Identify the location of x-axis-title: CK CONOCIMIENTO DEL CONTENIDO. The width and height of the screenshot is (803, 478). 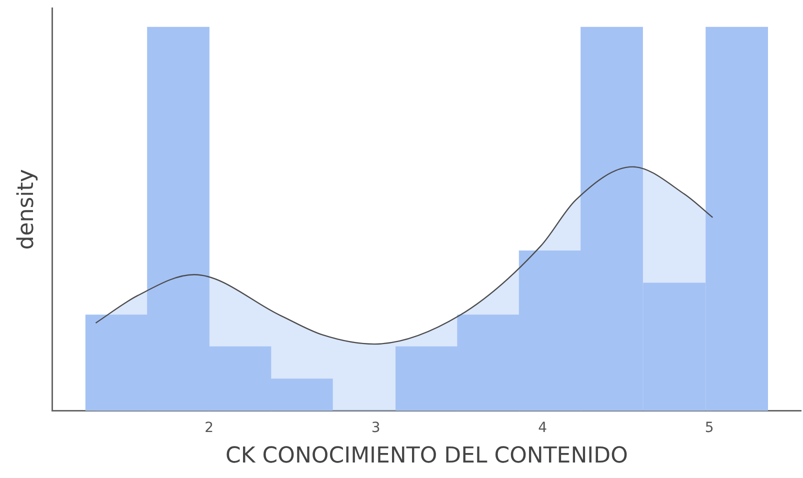
(426, 456).